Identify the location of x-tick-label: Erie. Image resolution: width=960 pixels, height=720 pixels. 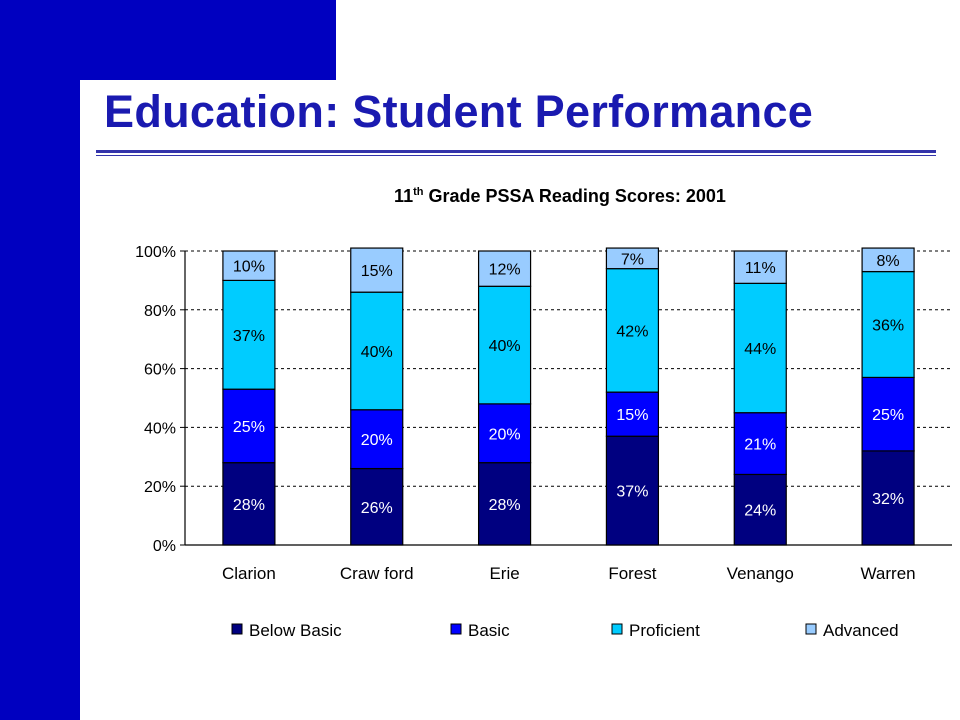
(504, 573).